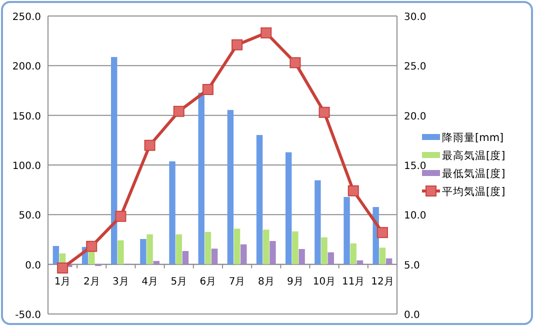  Describe the element at coordinates (150, 282) in the screenshot. I see `x-tick-label: 4月` at that location.